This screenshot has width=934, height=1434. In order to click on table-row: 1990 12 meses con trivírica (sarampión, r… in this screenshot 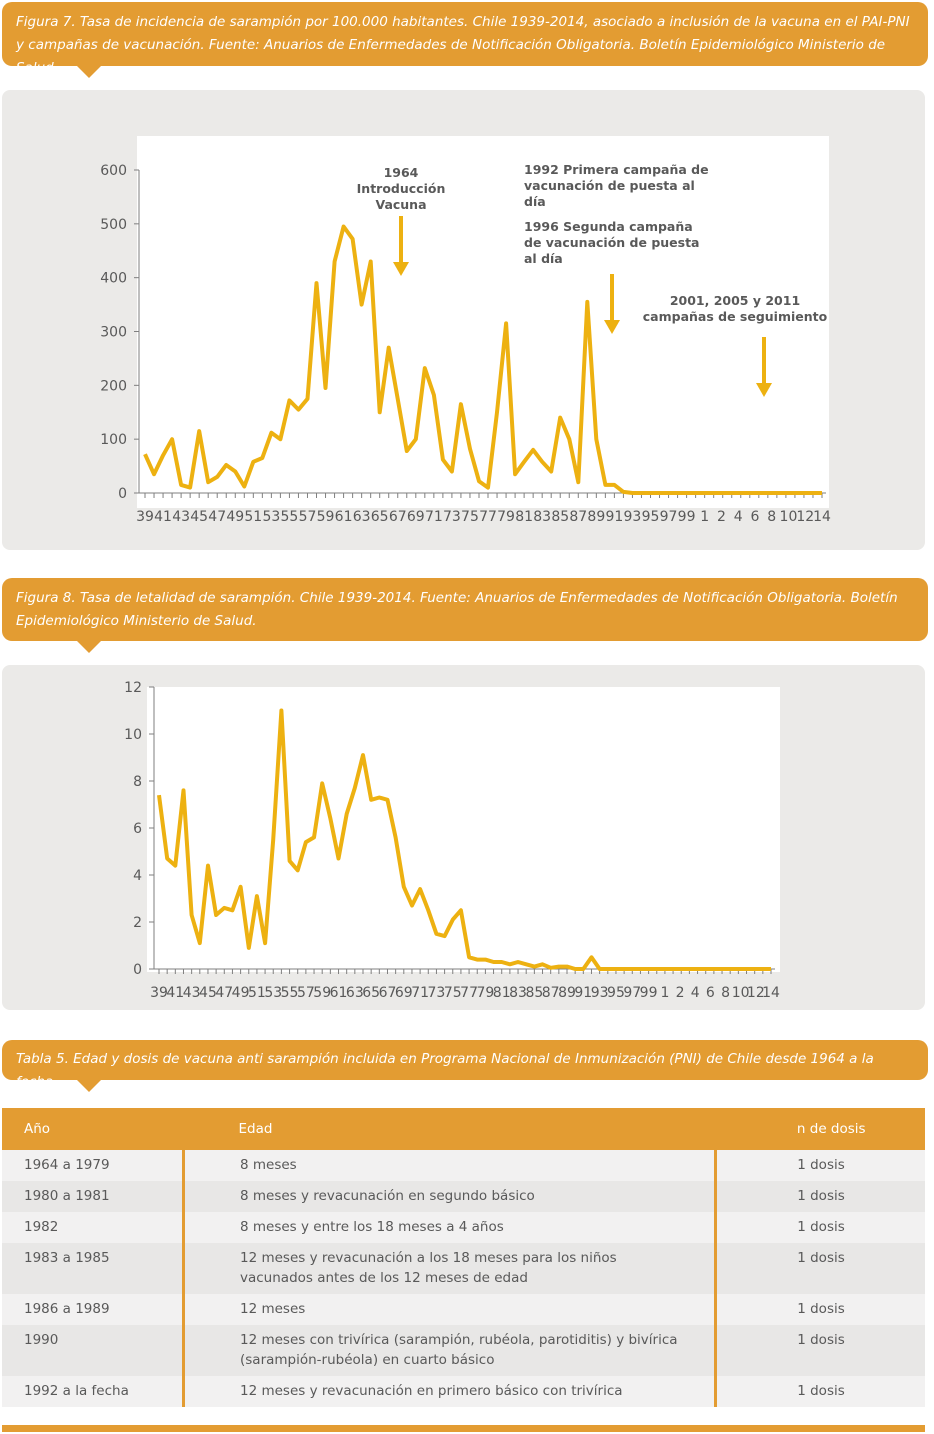, I will do `click(463, 1350)`.